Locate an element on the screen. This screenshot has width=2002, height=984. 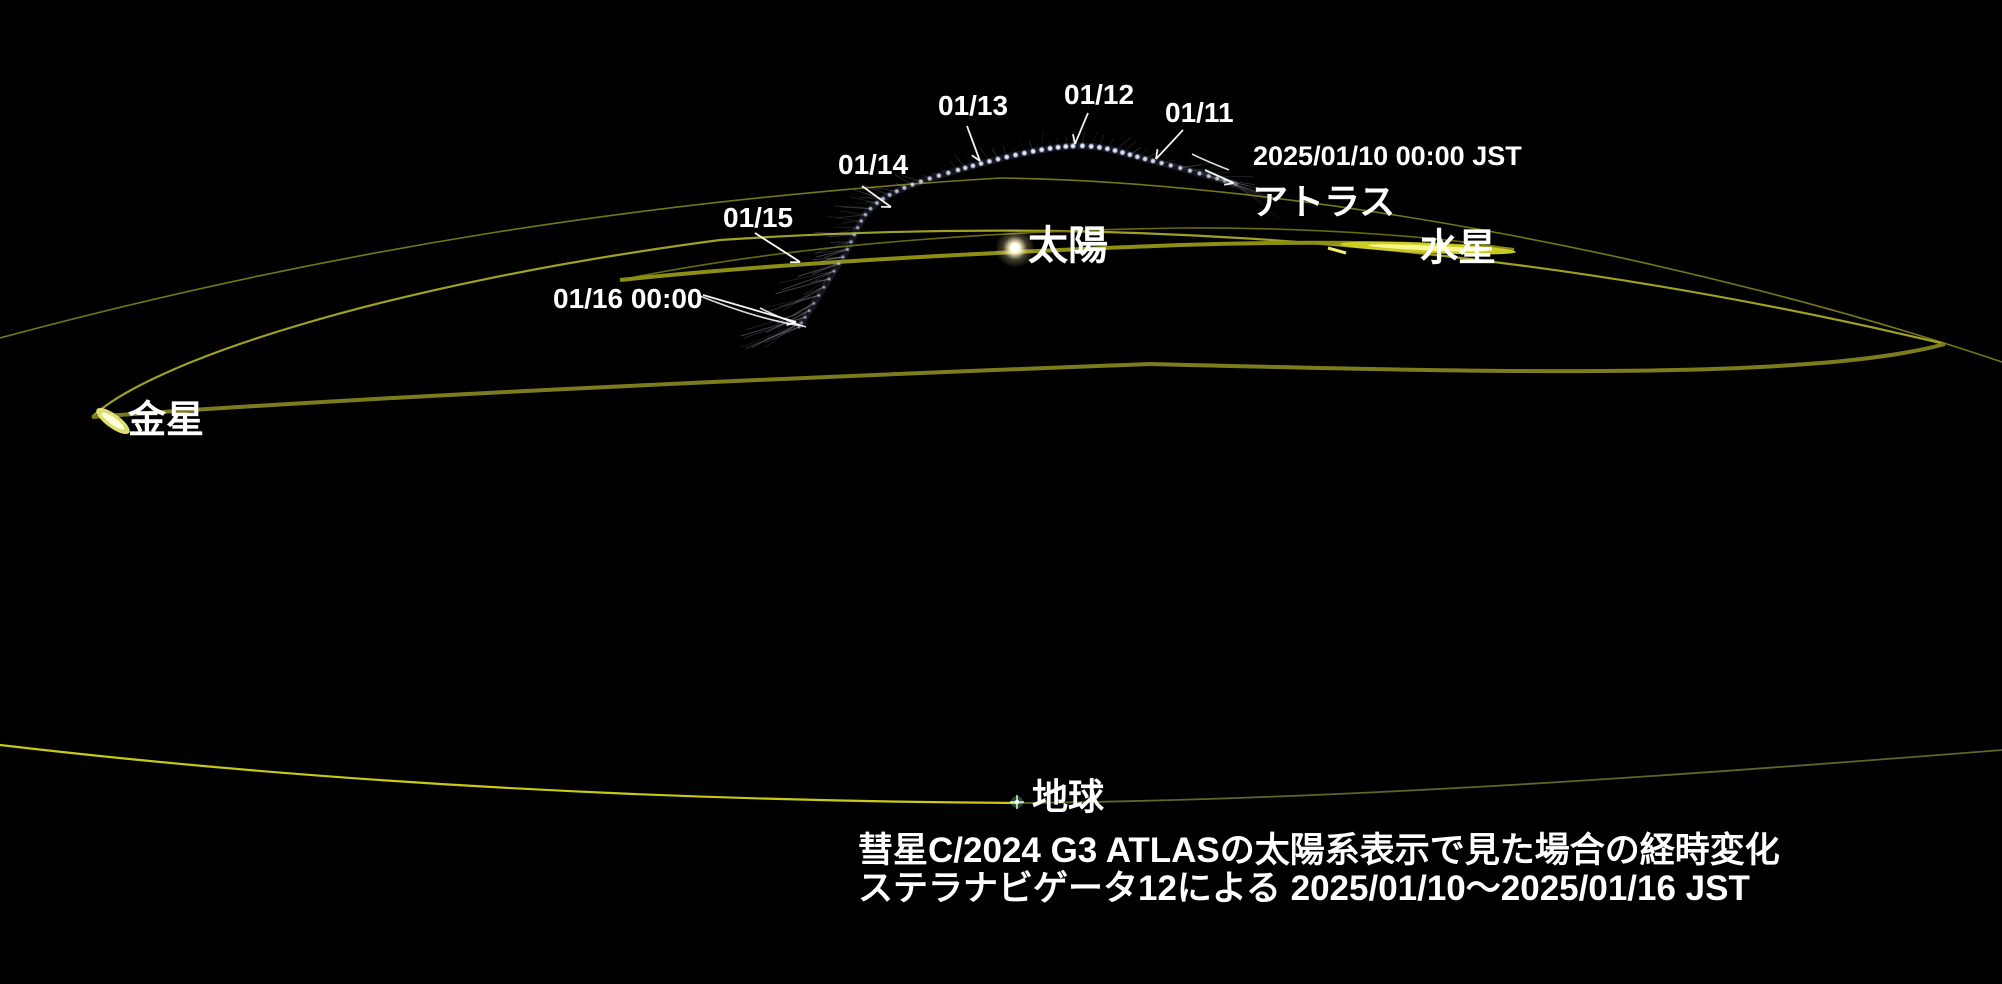
date-tick-marks is located at coordinates (968, 219).